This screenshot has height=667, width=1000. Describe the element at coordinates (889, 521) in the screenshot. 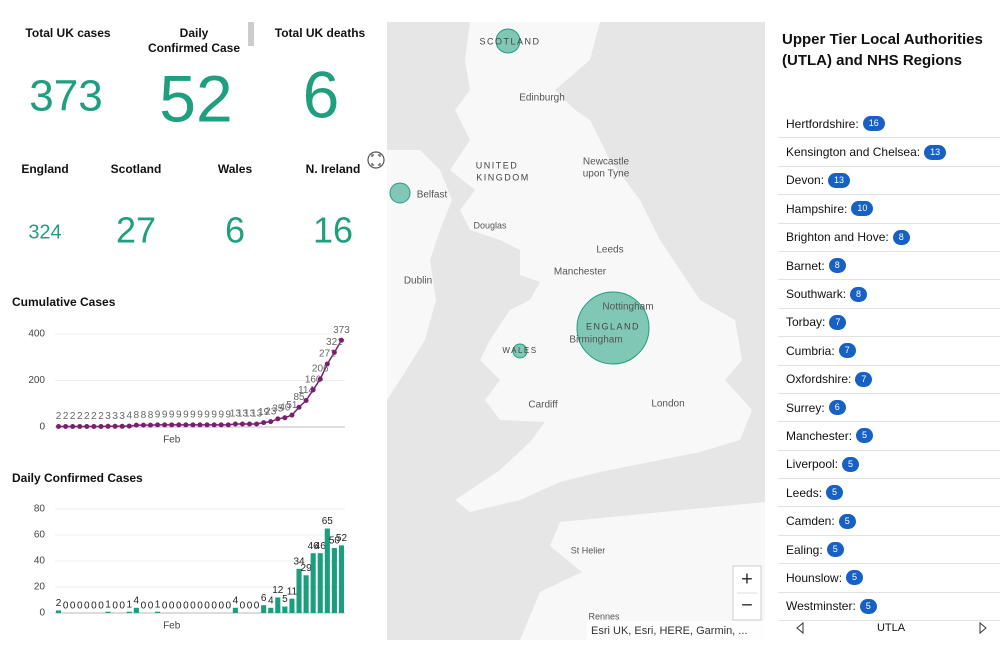

I see `utla-row: Camden: 5` at that location.